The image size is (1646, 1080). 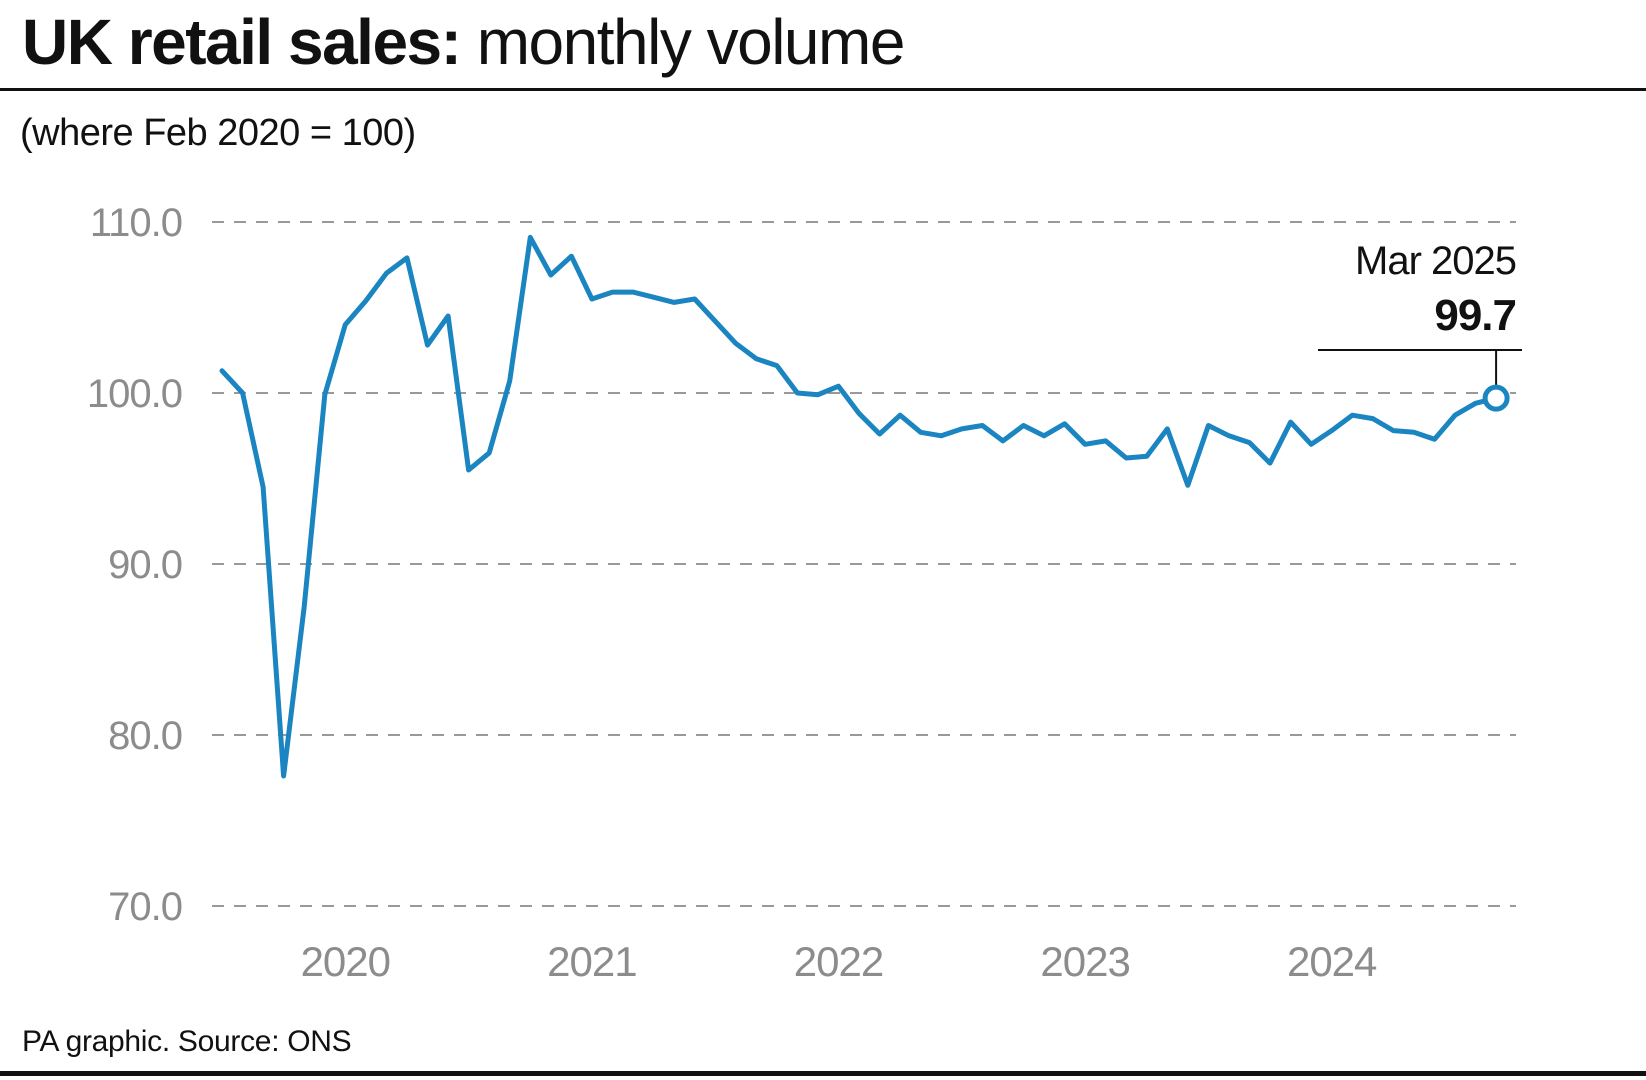 I want to click on y-tick-label: 80.0, so click(x=145, y=736).